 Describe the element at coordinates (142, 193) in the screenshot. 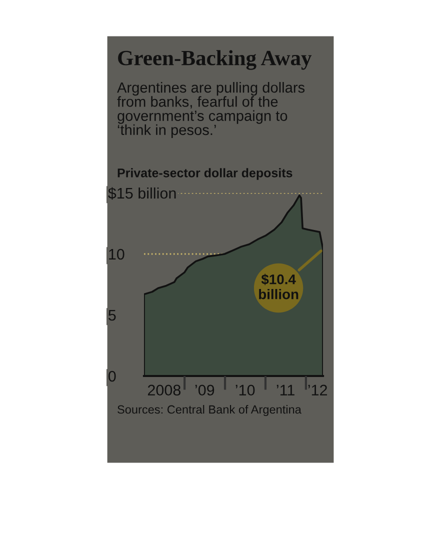

I see `y-tick-label: $15 billion` at that location.